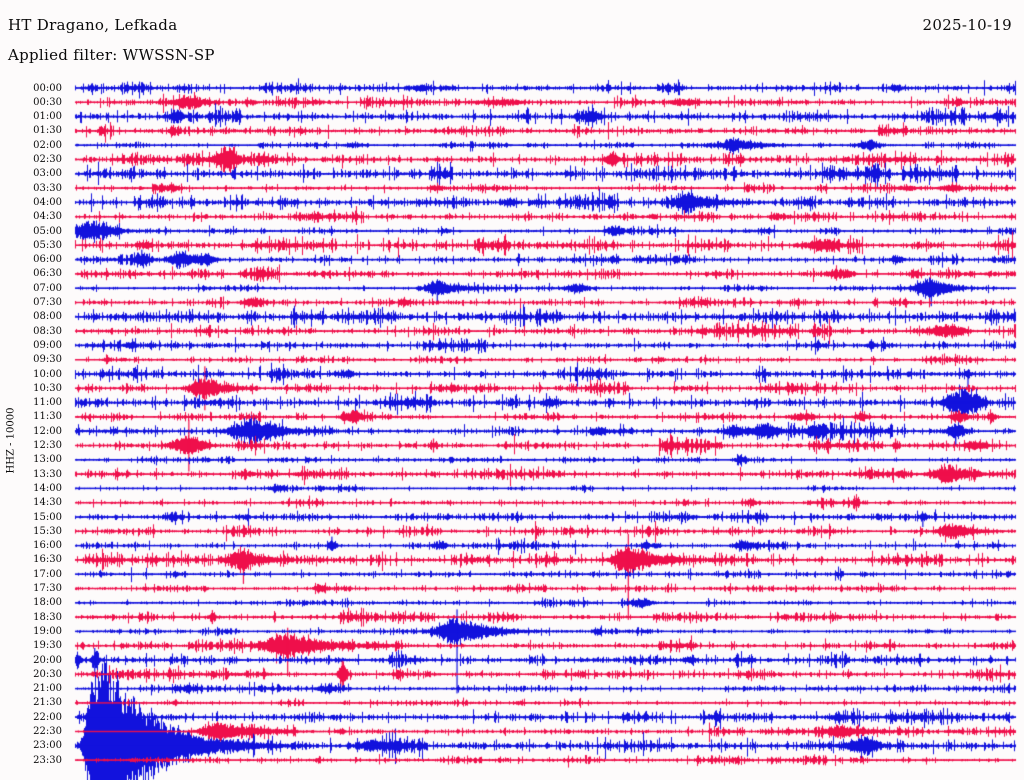 The height and width of the screenshot is (780, 1024). Describe the element at coordinates (47, 360) in the screenshot. I see `time-label: 09:30` at that location.